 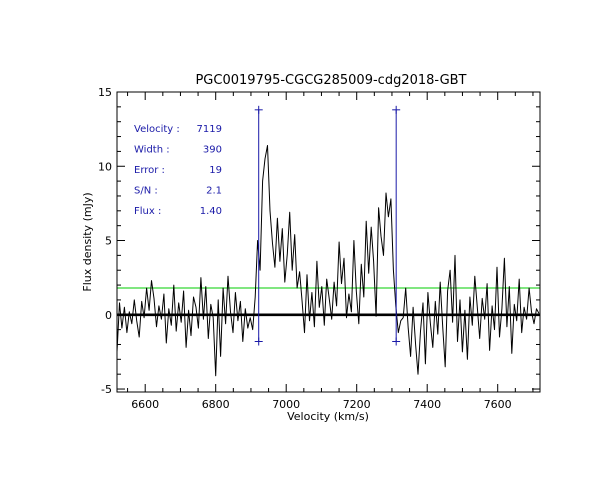 What do you see at coordinates (145, 404) in the screenshot?
I see `x-tick-label: 6600` at bounding box center [145, 404].